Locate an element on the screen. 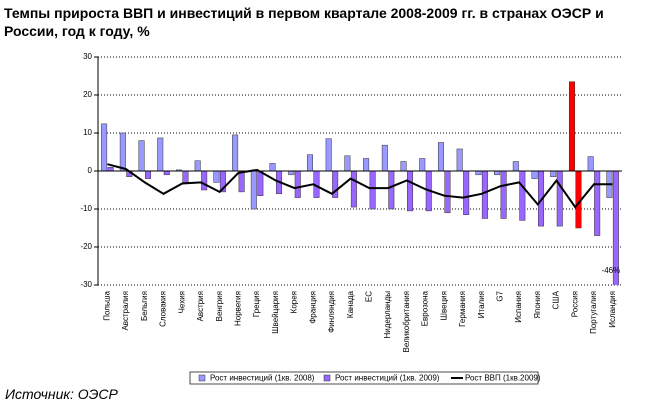  x-tick-label: Нидерланды is located at coordinates (387, 315).